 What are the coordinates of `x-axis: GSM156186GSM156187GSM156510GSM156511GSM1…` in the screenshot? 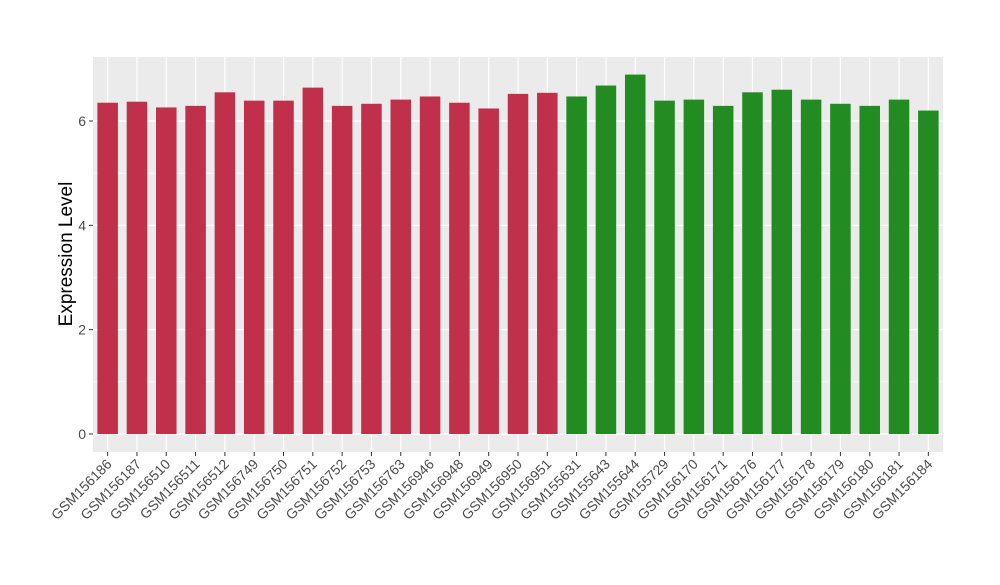 It's located at (492, 487).